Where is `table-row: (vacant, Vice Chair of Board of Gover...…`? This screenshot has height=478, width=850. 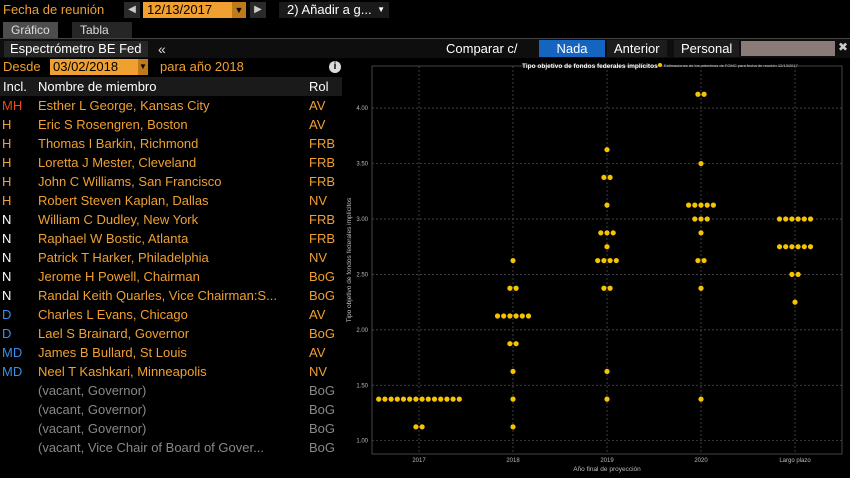 table-row: (vacant, Vice Chair of Board of Gover...… is located at coordinates (171, 447).